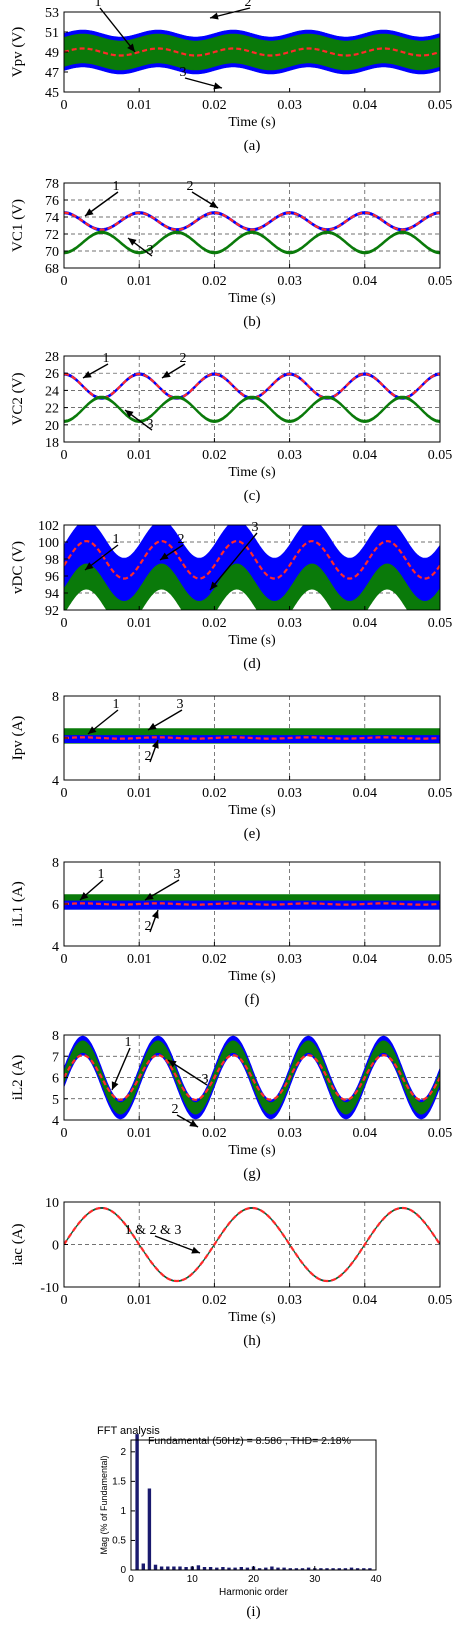  I want to click on panel-caption: (c), so click(252, 496).